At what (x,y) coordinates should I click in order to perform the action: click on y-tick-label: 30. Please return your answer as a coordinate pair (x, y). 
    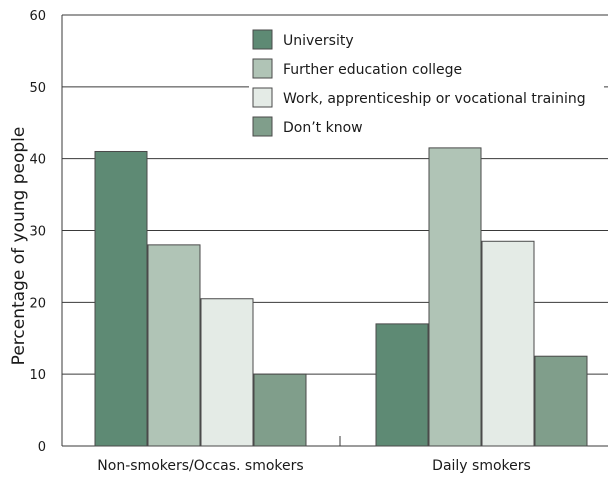
    Looking at the image, I should click on (37, 232).